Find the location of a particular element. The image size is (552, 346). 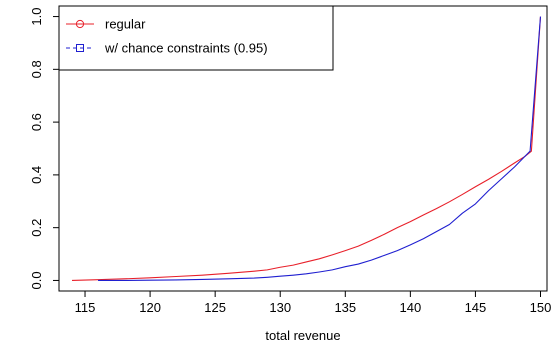

y-tick-label: 0.0 is located at coordinates (36, 280).